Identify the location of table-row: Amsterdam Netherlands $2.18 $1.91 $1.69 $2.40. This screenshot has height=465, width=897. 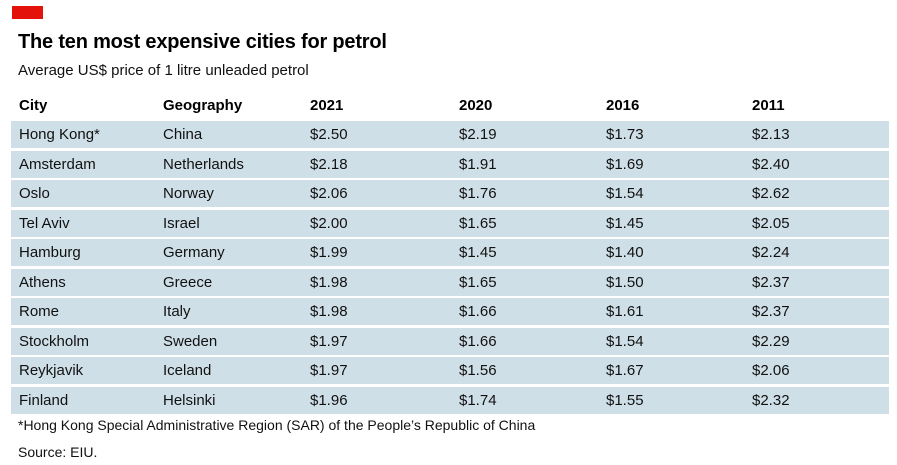
(450, 164).